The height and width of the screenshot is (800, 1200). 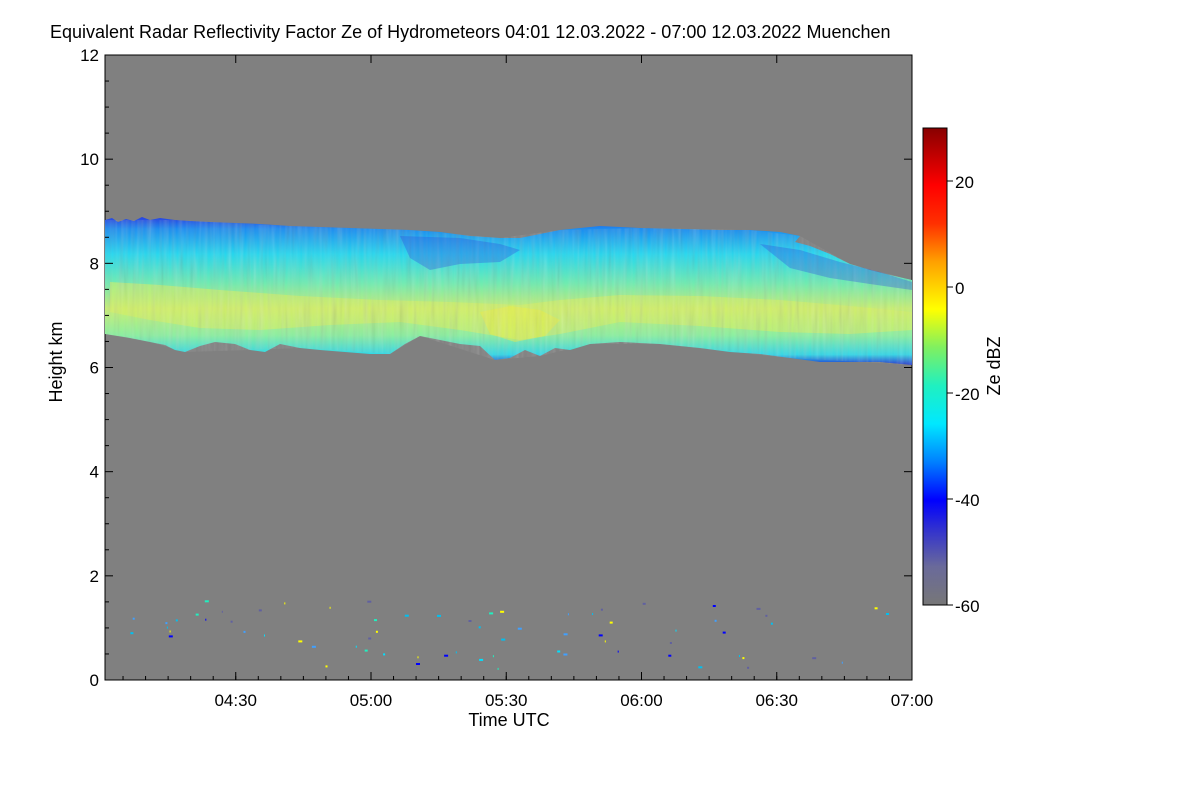 What do you see at coordinates (776, 700) in the screenshot?
I see `x-tick-label: 06:30` at bounding box center [776, 700].